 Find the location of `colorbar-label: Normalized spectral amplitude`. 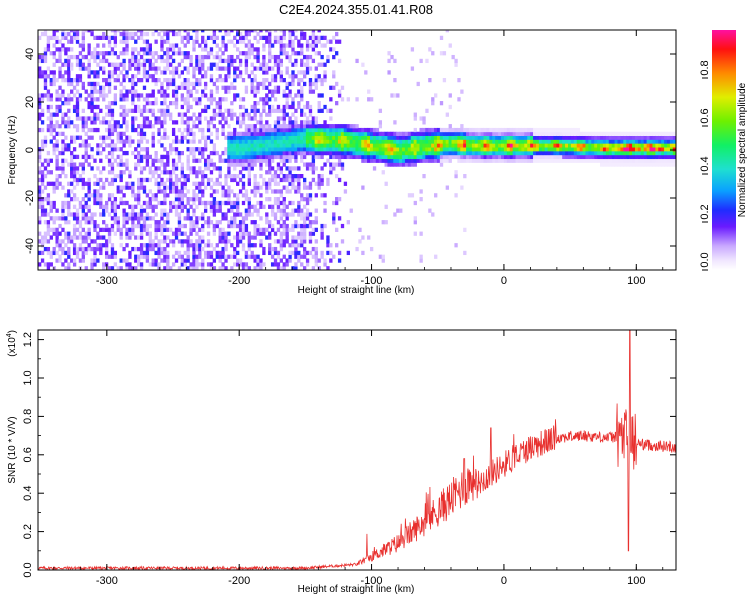

colorbar-label: Normalized spectral amplitude is located at coordinates (742, 149).